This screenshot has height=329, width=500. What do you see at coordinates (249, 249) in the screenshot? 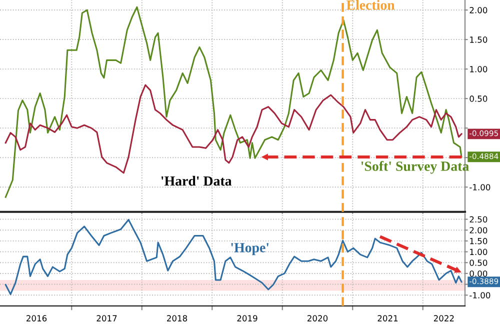
I see `annotation: 'Hope'` at bounding box center [249, 249].